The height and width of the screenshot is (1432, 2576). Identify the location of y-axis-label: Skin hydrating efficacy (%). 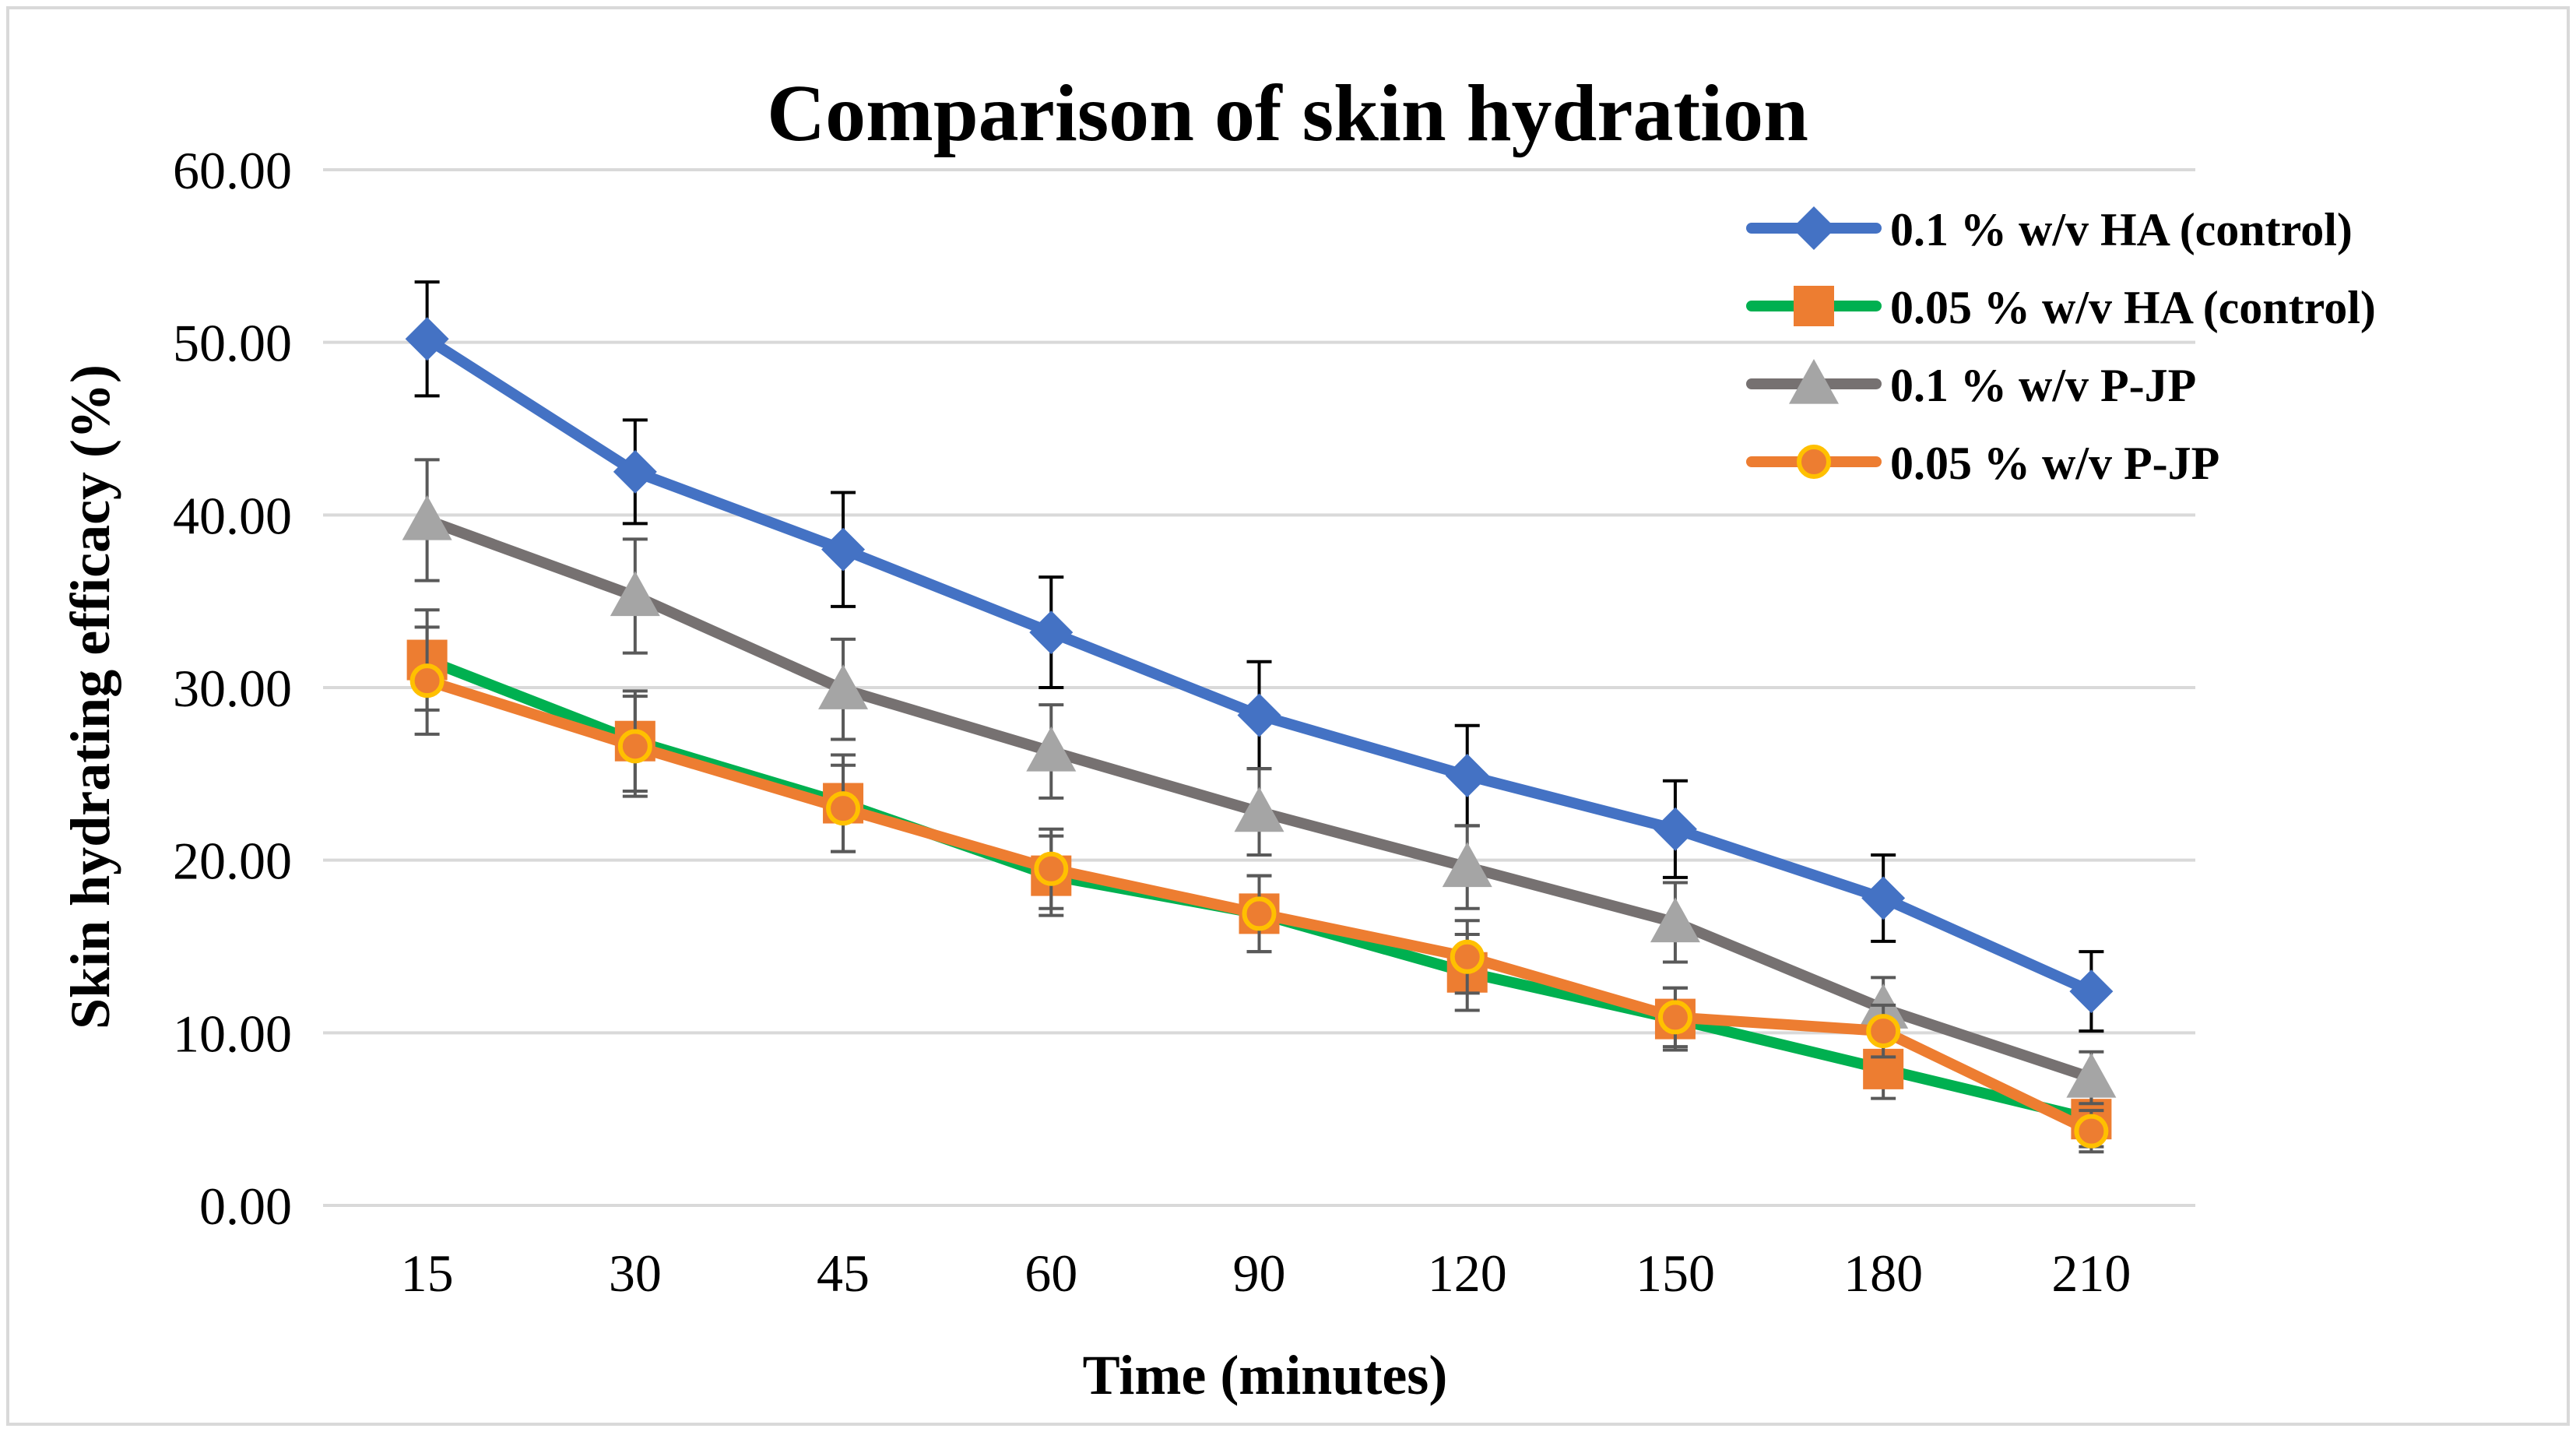
(90, 696).